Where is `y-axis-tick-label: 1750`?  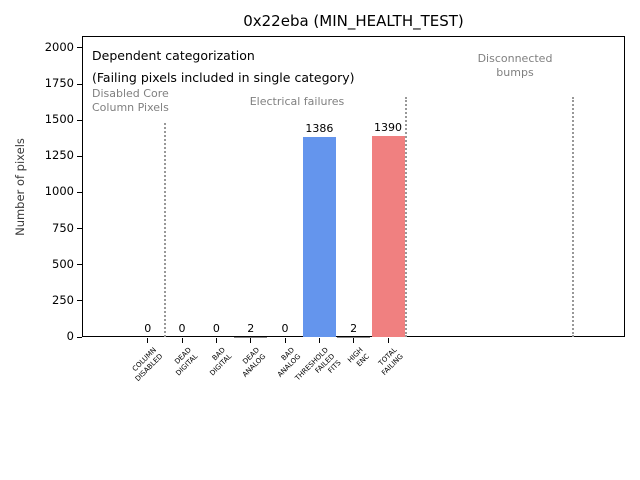
y-axis-tick-label: 1750 is located at coordinates (59, 83).